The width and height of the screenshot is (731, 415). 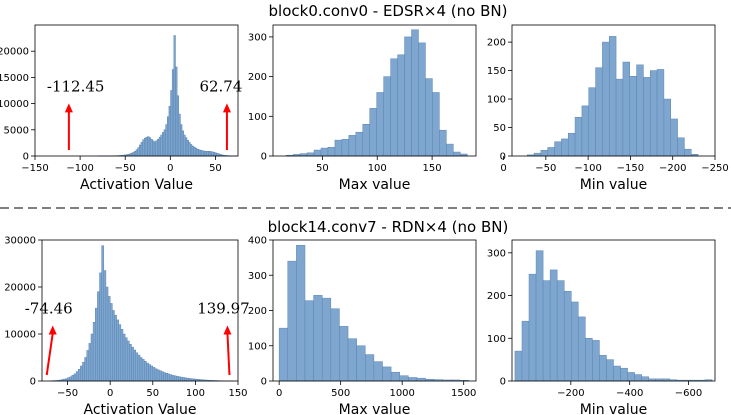 What do you see at coordinates (14, 104) in the screenshot?
I see `y-tick-label: 10000` at bounding box center [14, 104].